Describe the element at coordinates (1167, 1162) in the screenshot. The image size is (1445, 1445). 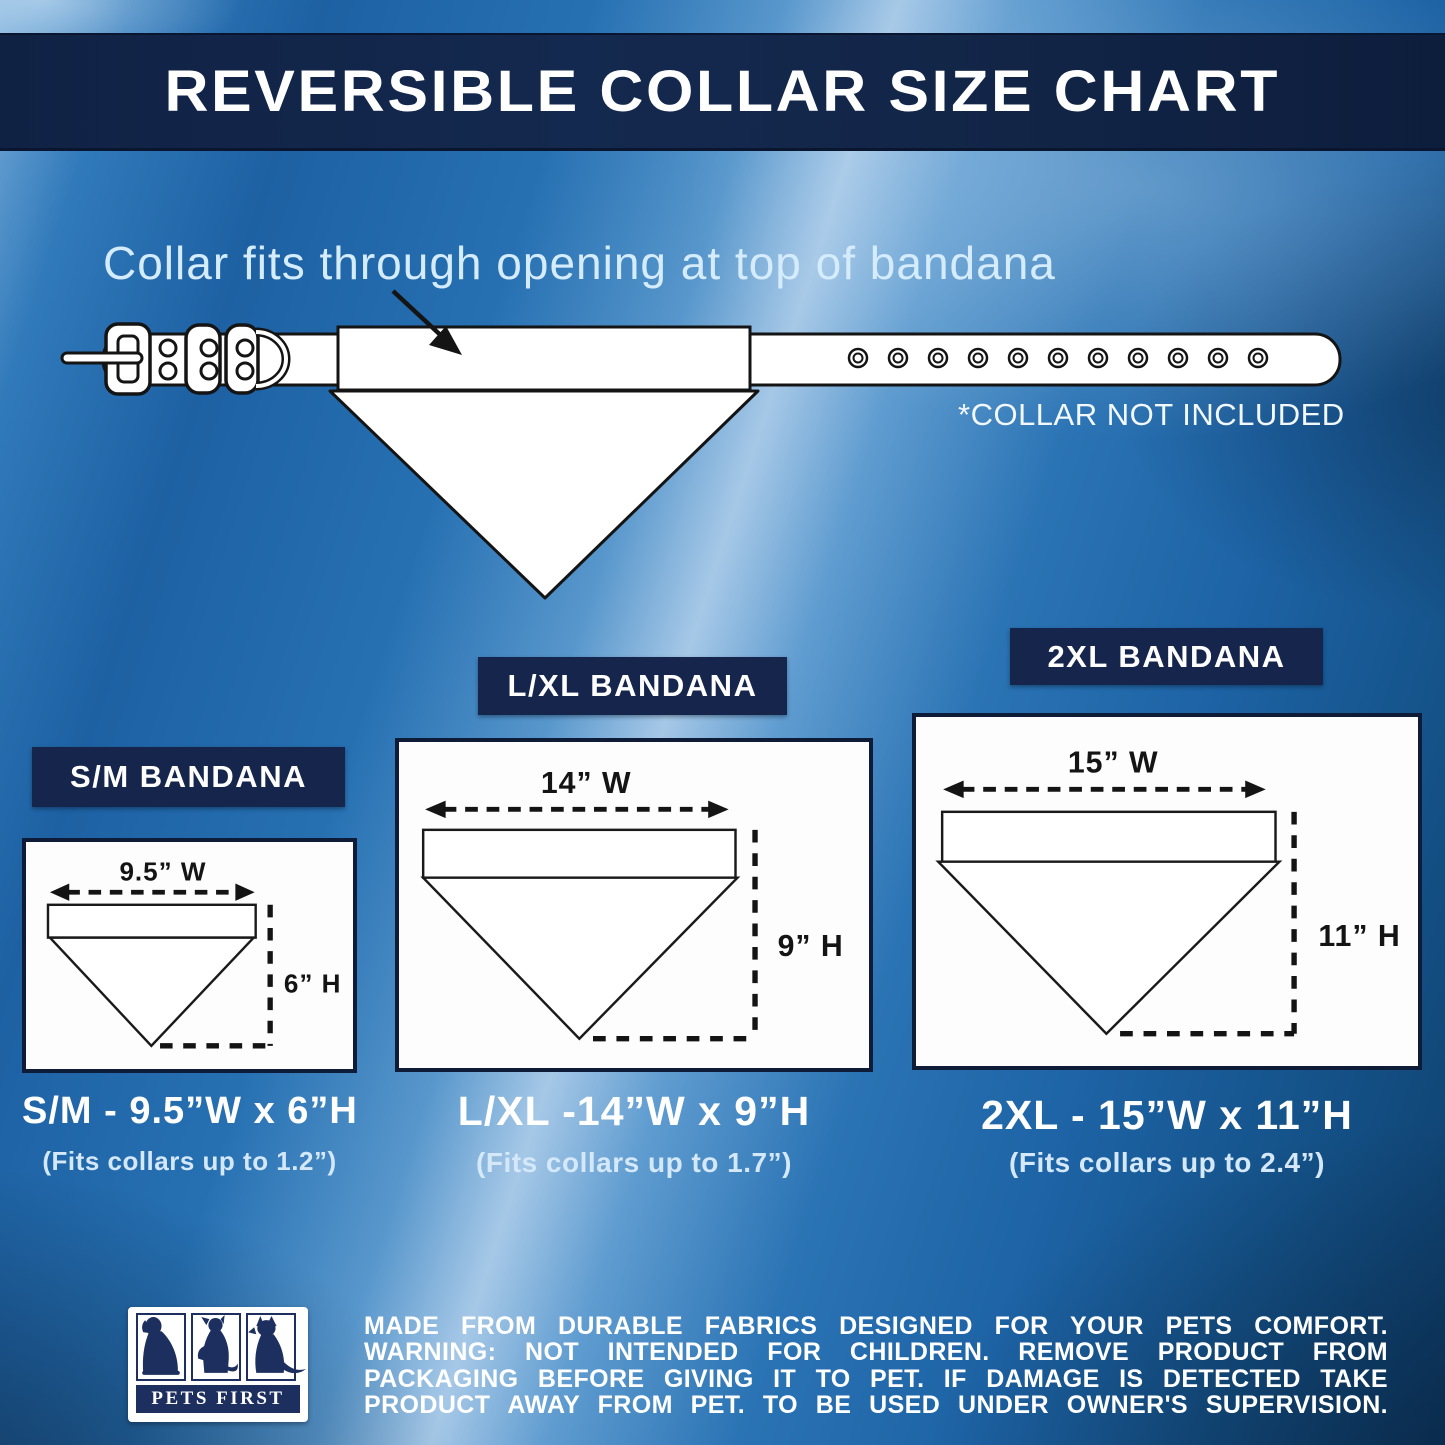
I see `fits-2xl: (Fits collars up to 2.4”)` at that location.